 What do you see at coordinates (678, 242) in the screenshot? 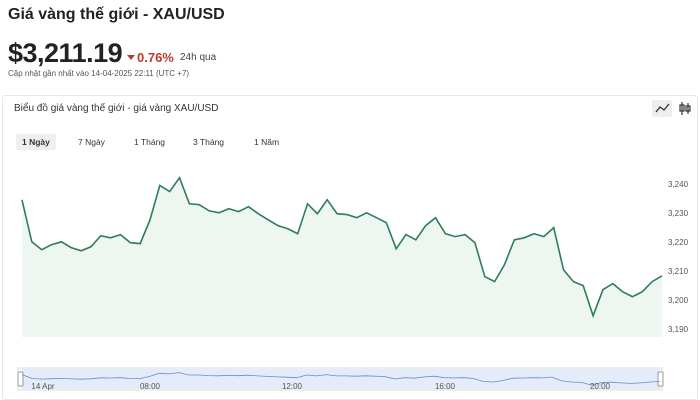
I see `y-tick-label: 3,220` at bounding box center [678, 242].